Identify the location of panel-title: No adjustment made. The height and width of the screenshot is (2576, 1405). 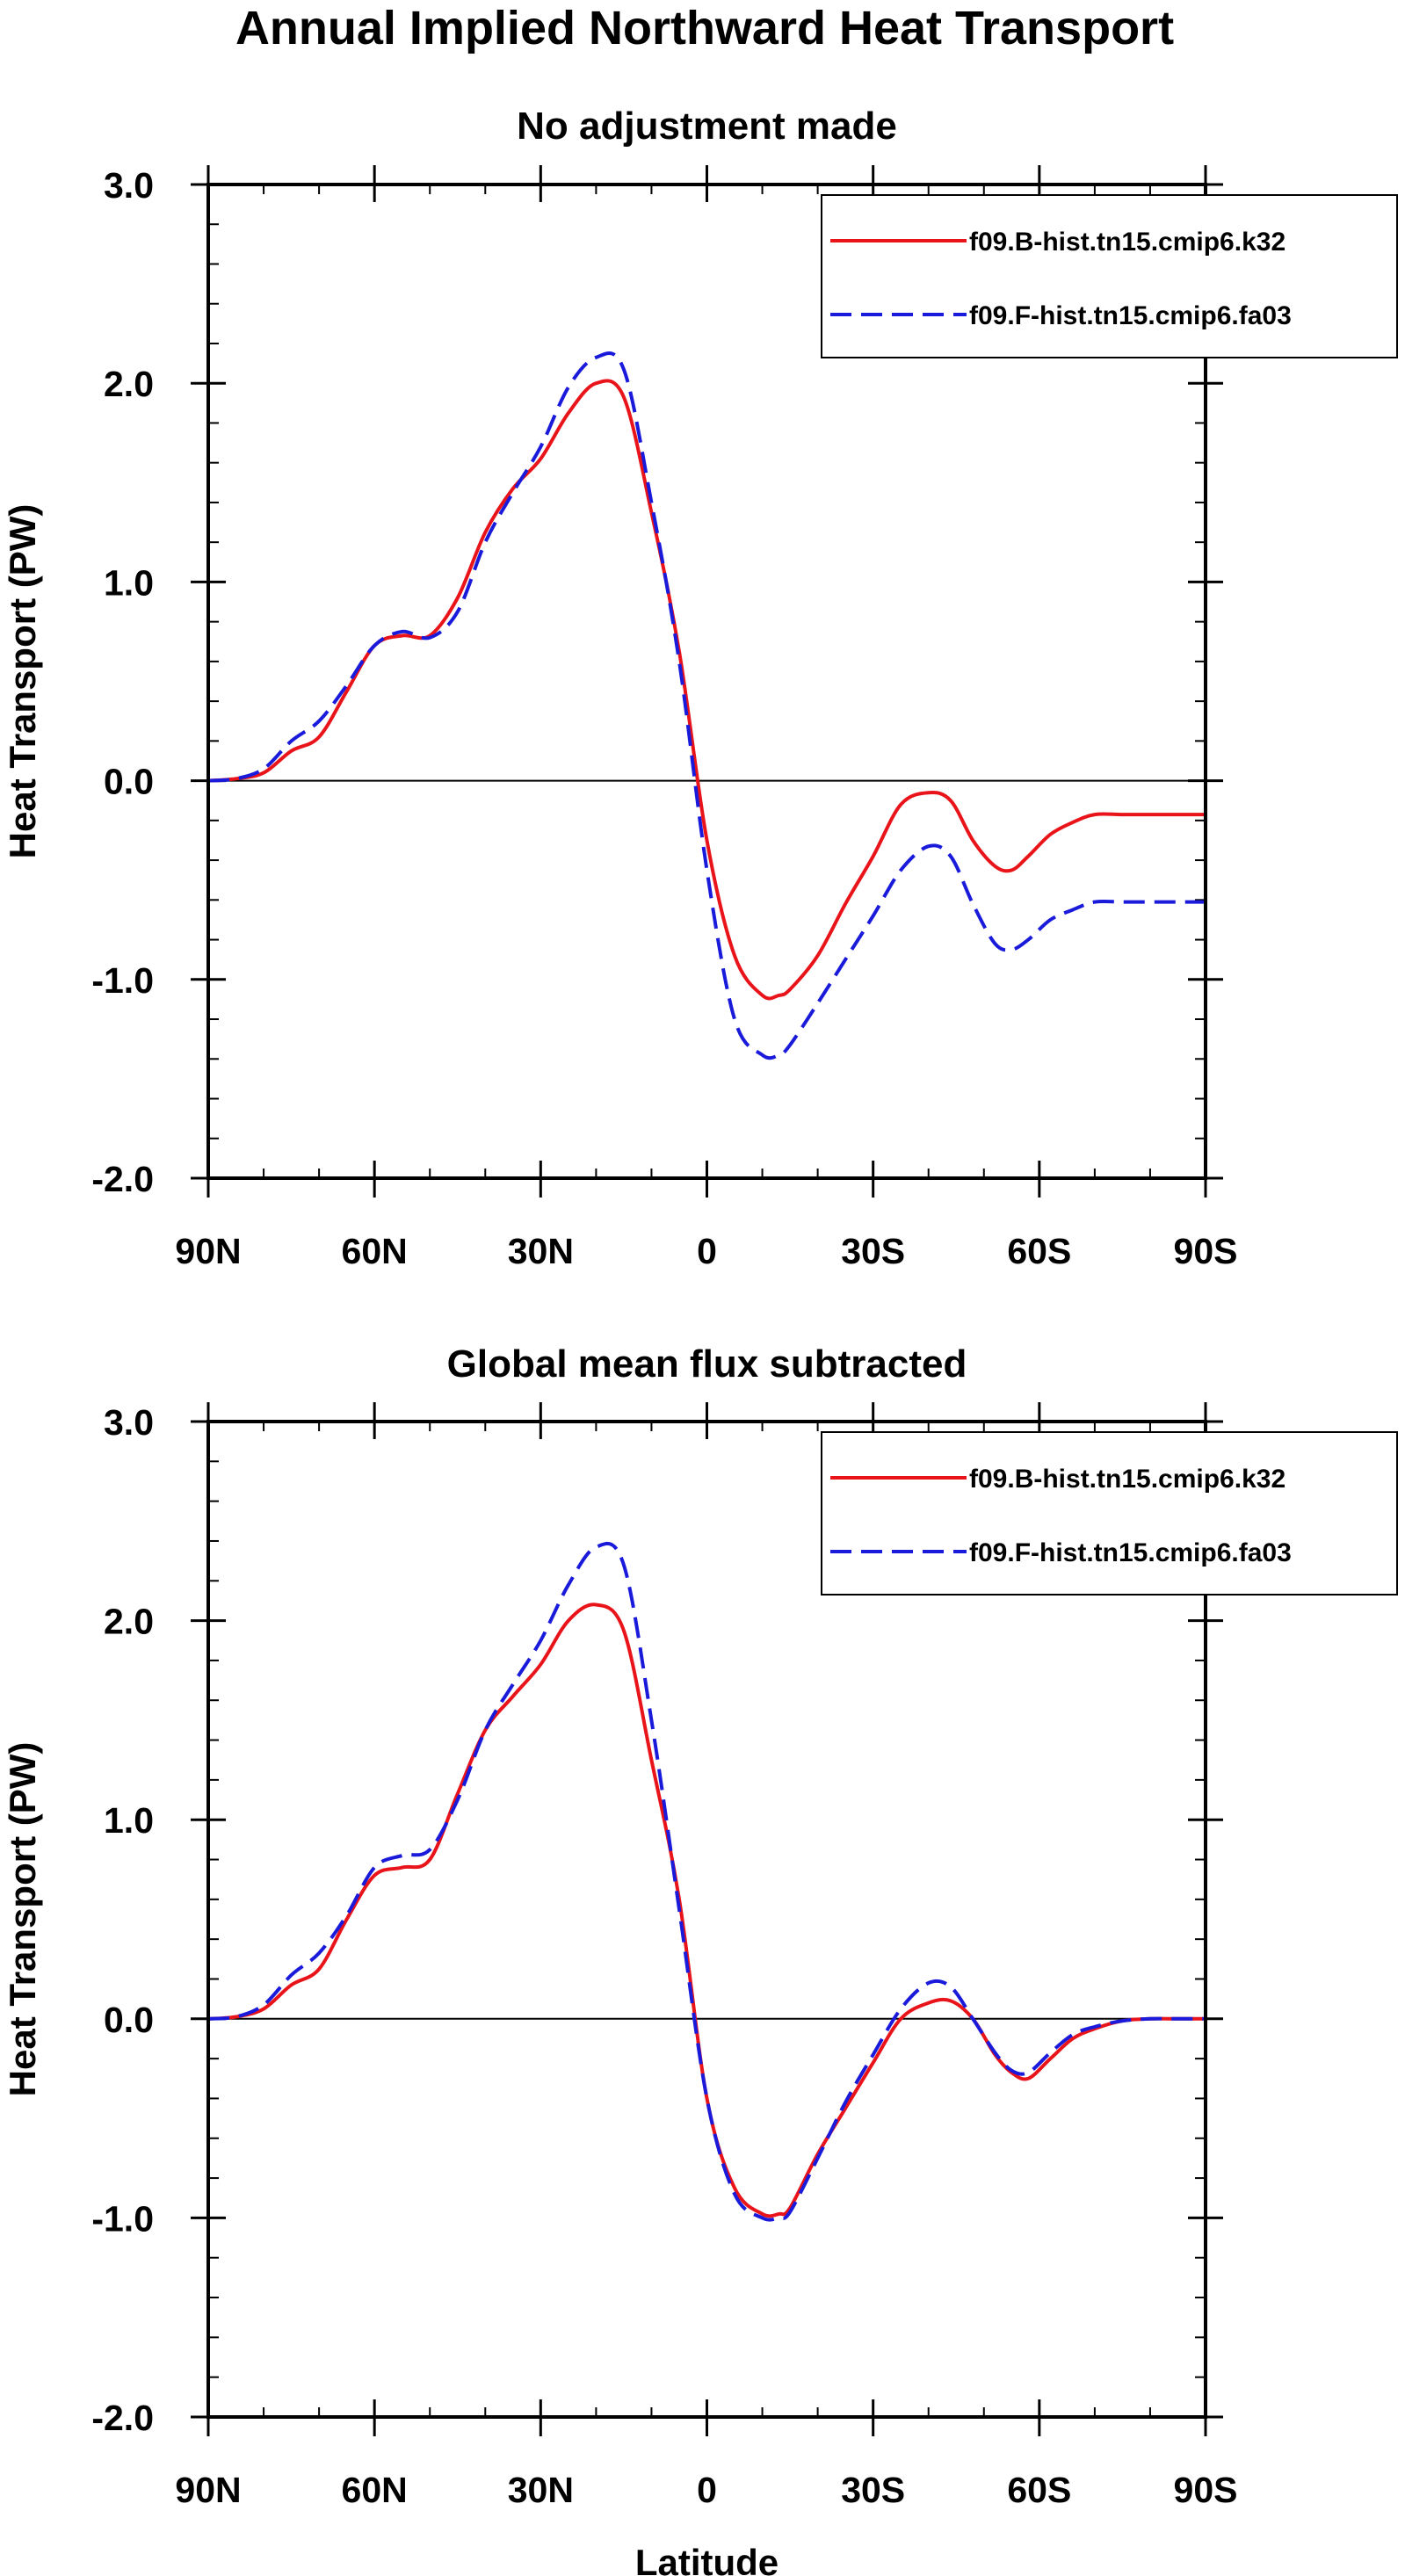
(707, 126).